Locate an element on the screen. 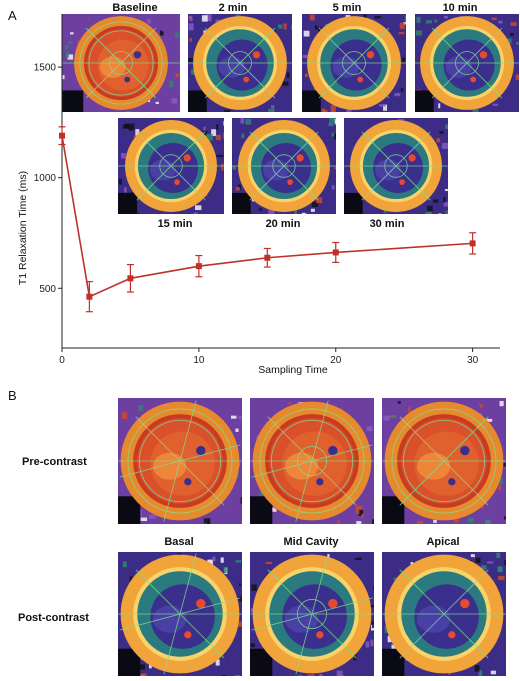 The width and height of the screenshot is (520, 681). x-tick-label: 20 is located at coordinates (336, 360).